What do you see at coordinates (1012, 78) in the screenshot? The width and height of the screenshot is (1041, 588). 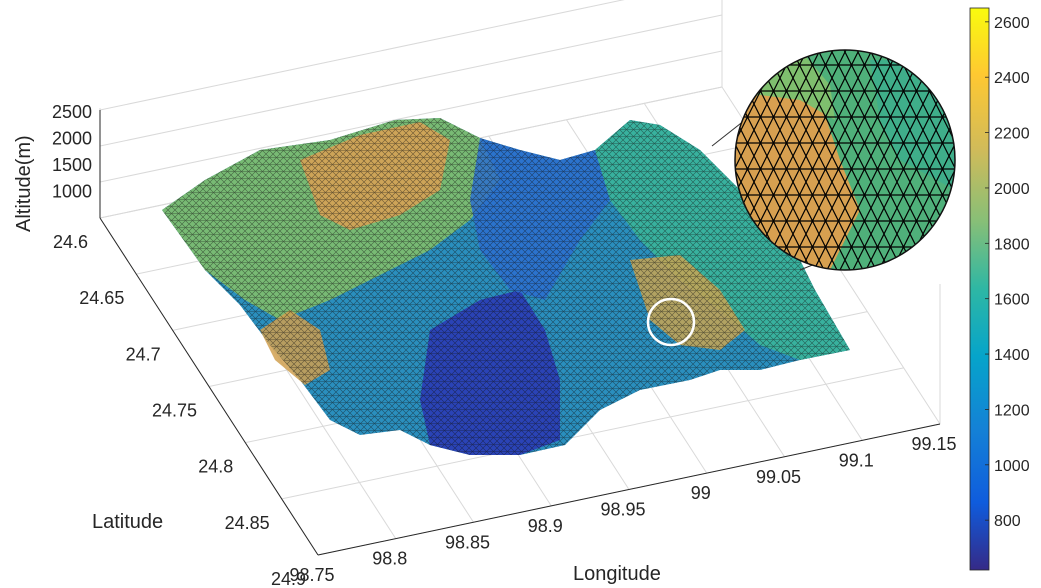 I see `colorbar-tick-label: 2400` at bounding box center [1012, 78].